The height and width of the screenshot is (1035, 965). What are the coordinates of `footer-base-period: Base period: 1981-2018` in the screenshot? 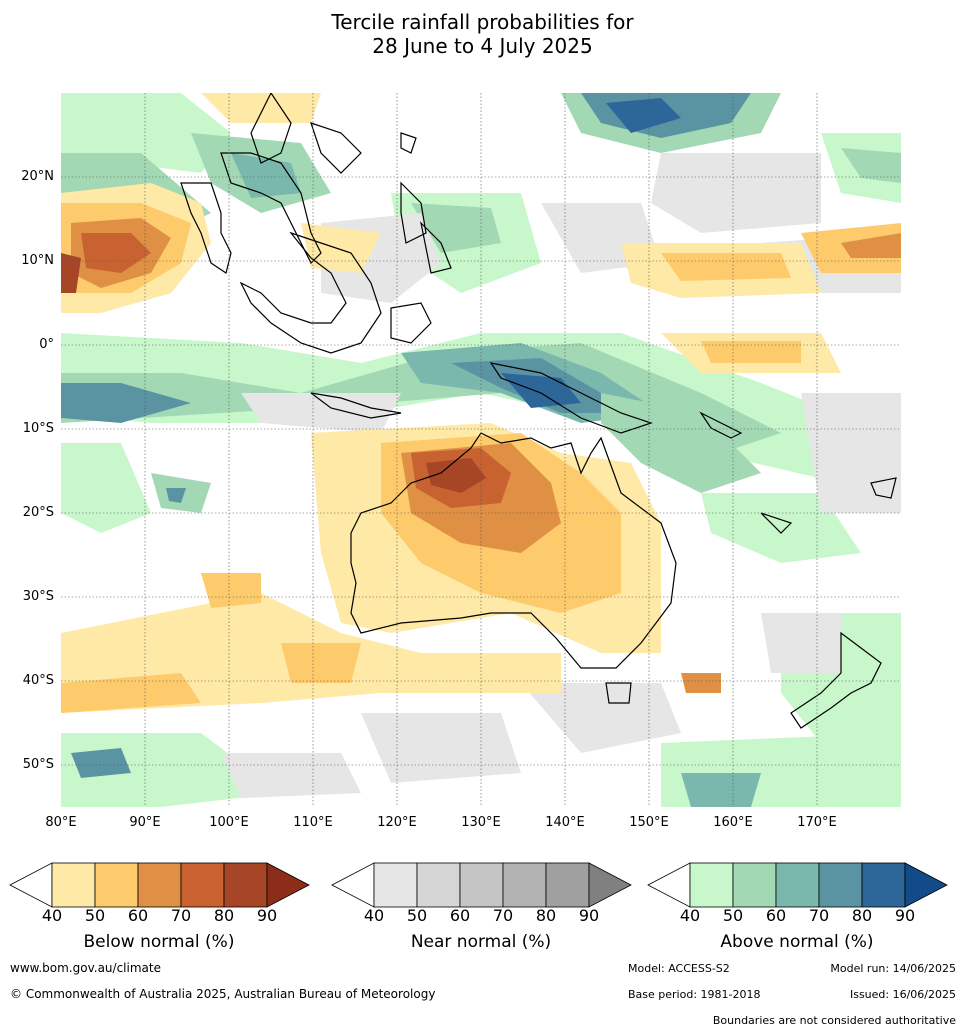 It's located at (694, 994).